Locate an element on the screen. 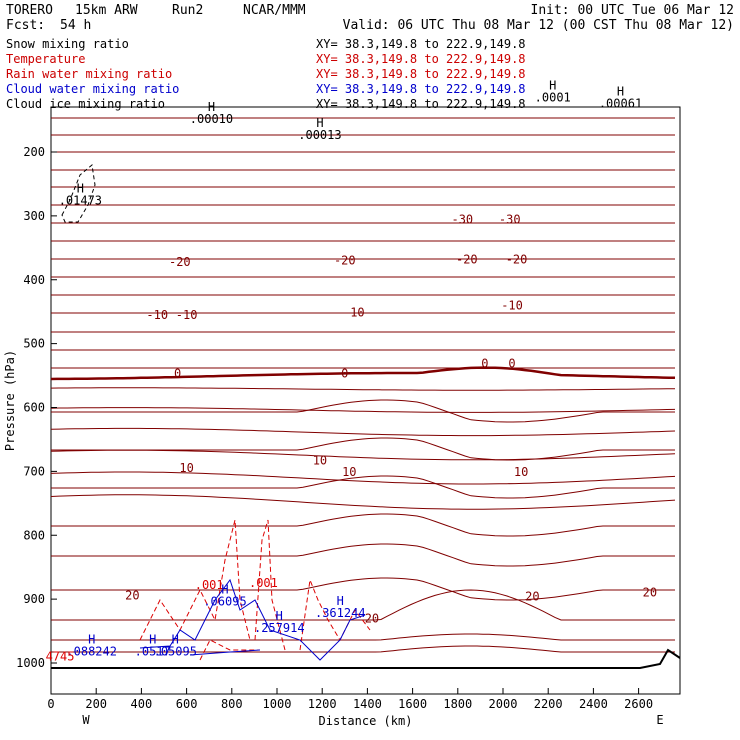 The height and width of the screenshot is (740, 740). x-tick-label: 2400 is located at coordinates (593, 704).